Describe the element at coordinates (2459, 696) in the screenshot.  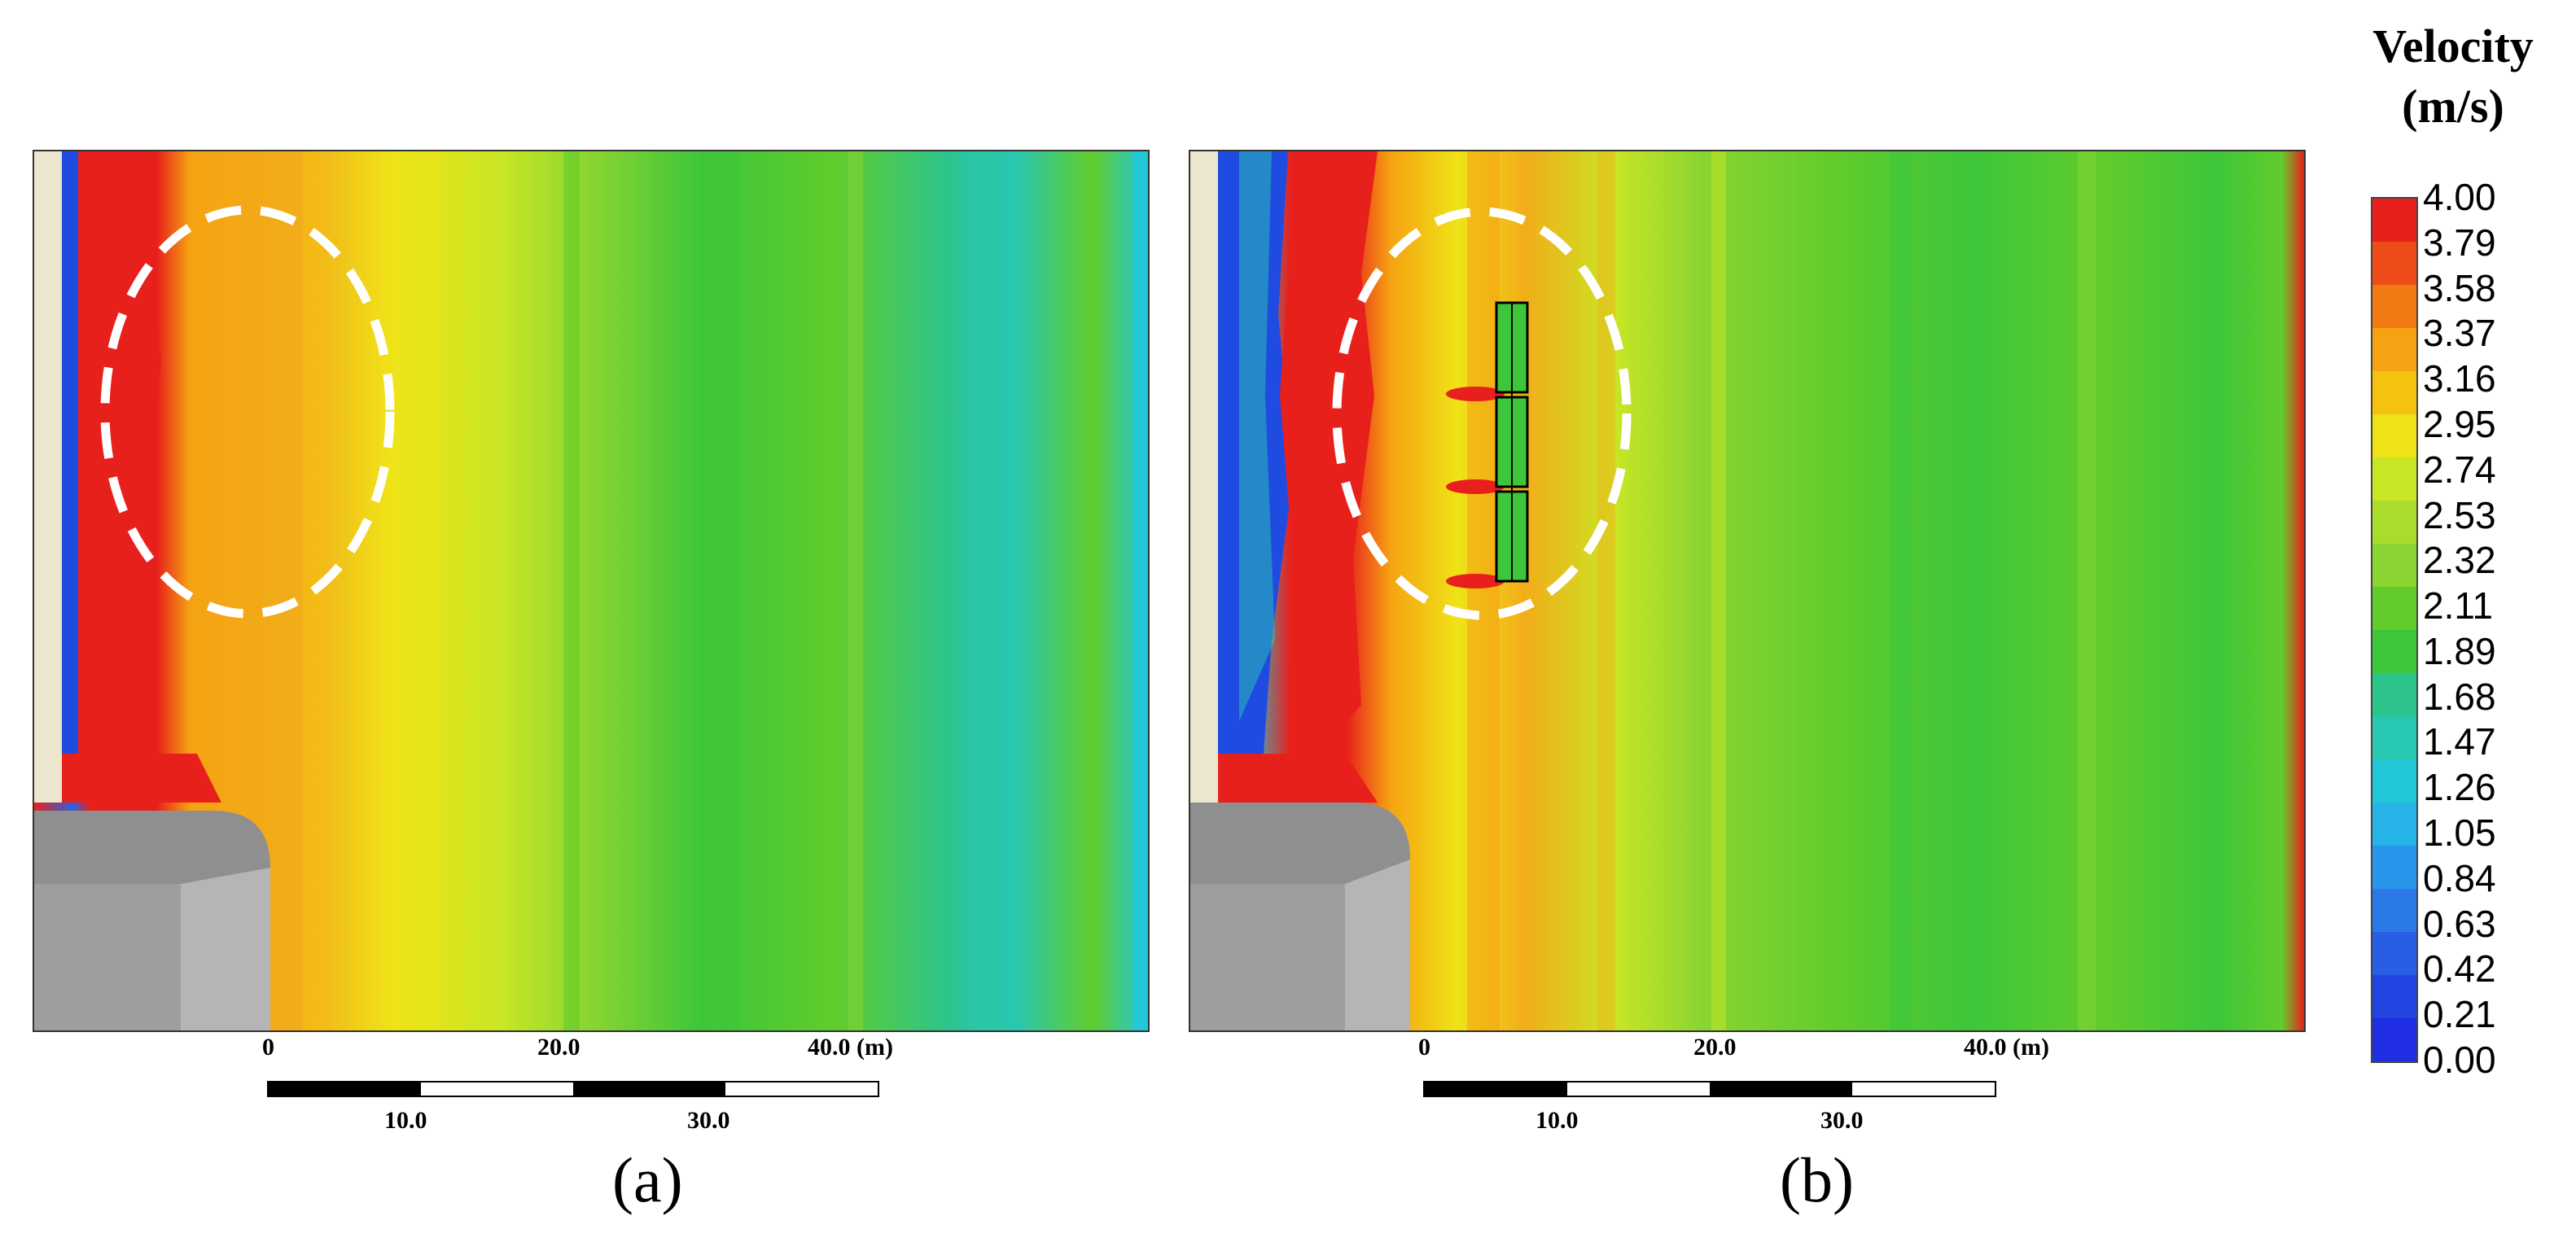
I see `legend-tick-label: 1.68` at that location.